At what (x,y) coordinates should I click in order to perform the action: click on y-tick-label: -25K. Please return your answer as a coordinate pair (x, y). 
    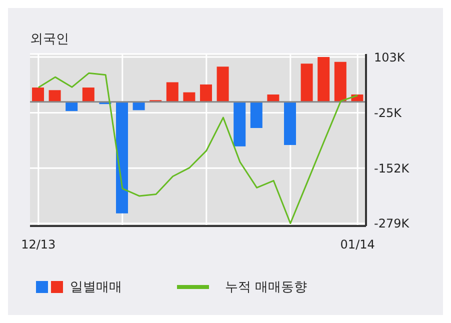
    Looking at the image, I should click on (388, 113).